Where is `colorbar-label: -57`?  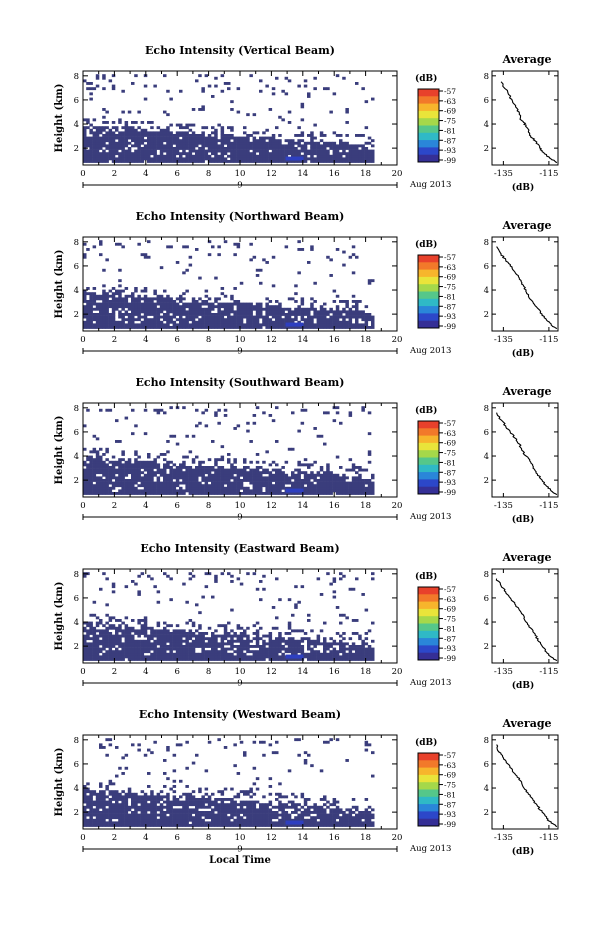
colorbar-label: -57 is located at coordinates (450, 423).